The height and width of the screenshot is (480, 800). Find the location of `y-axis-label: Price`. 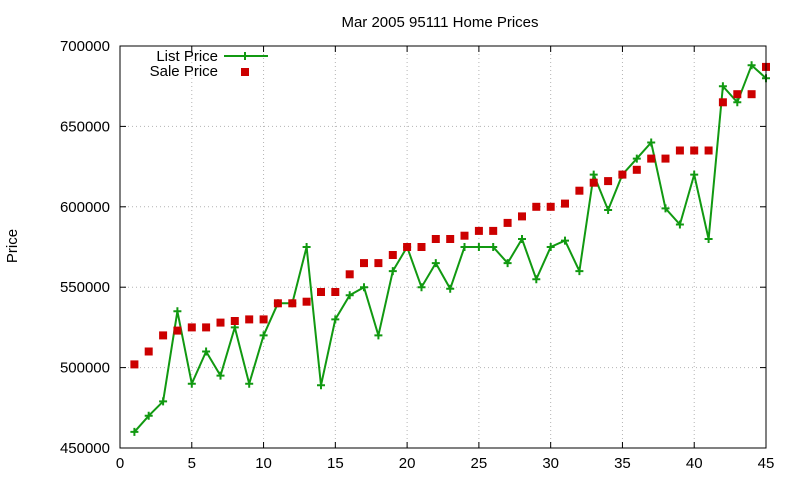

y-axis-label: Price is located at coordinates (12, 246).